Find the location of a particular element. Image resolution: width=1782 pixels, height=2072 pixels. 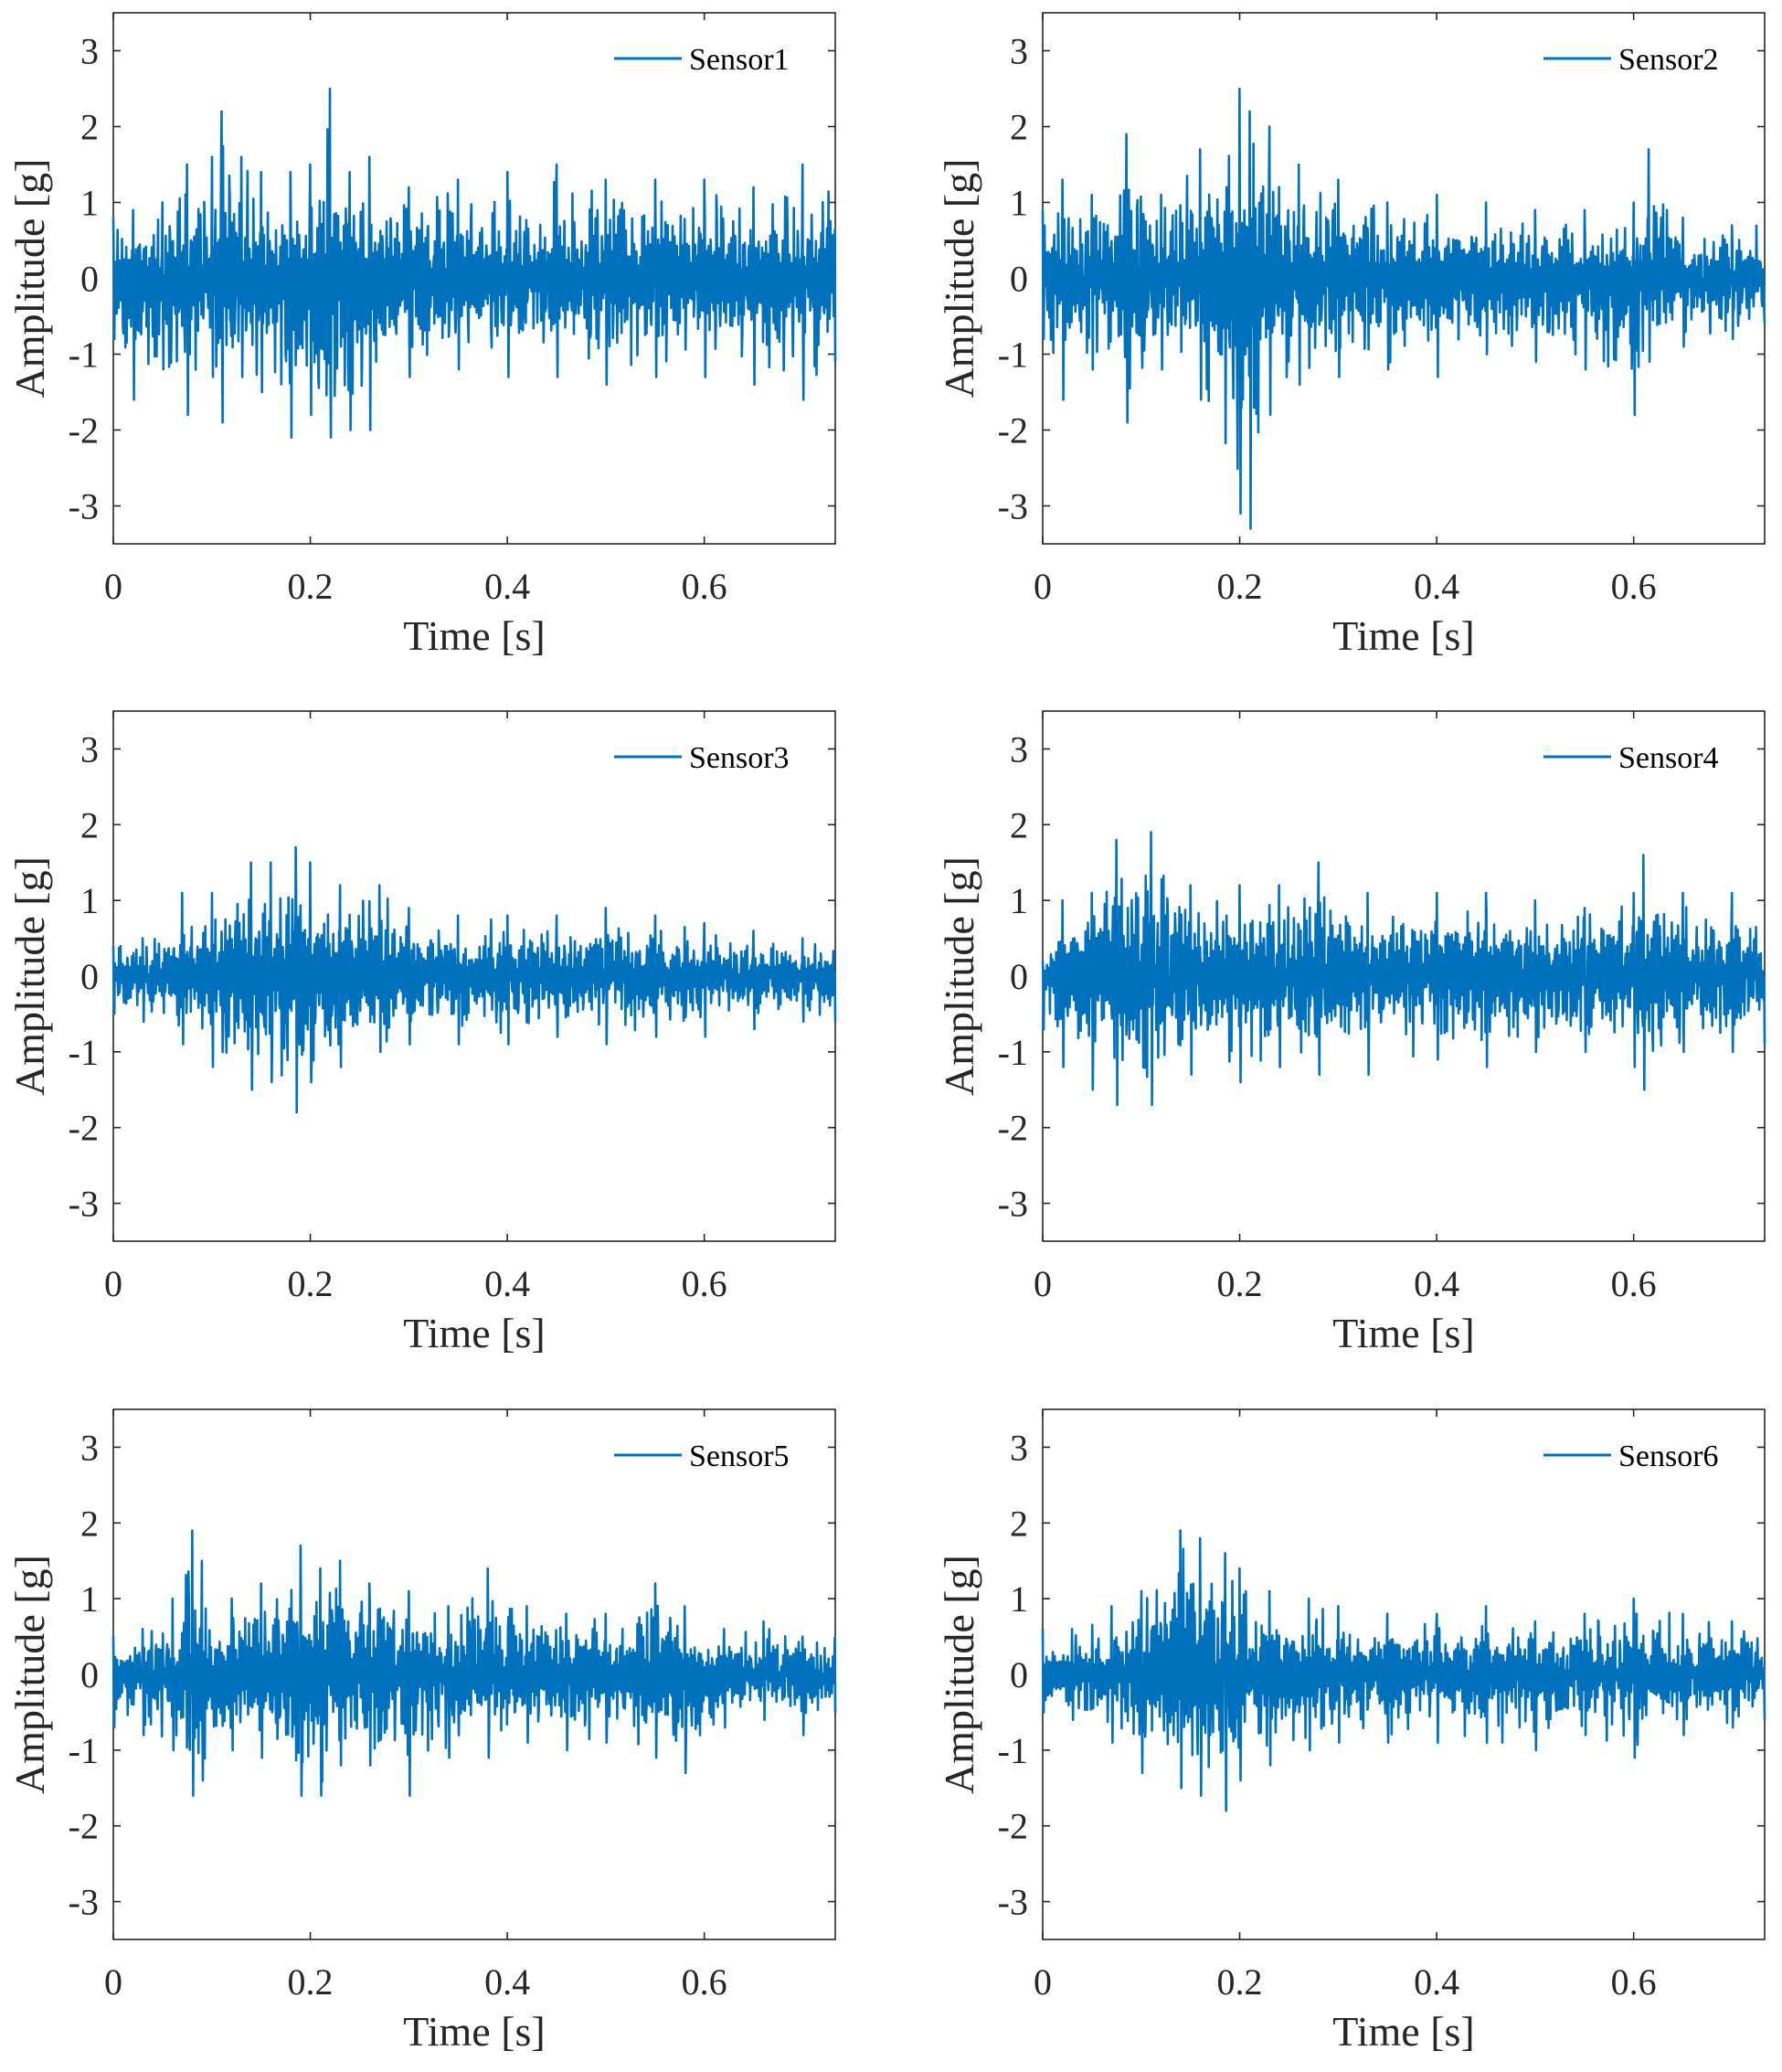

series-line-sensor4 is located at coordinates (1403, 969).